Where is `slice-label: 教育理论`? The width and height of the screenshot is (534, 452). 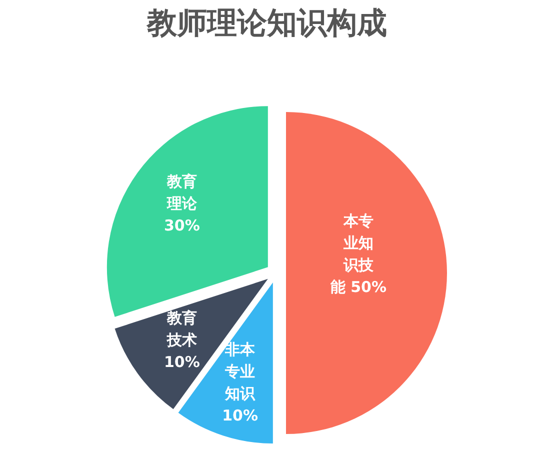
slice-label: 教育理论 is located at coordinates (182, 192).